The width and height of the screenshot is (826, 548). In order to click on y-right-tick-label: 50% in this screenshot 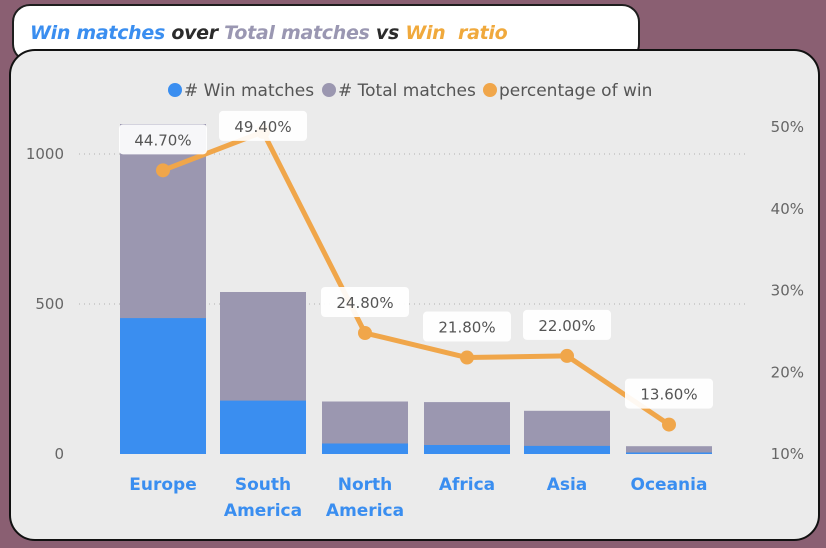, I will do `click(787, 127)`.